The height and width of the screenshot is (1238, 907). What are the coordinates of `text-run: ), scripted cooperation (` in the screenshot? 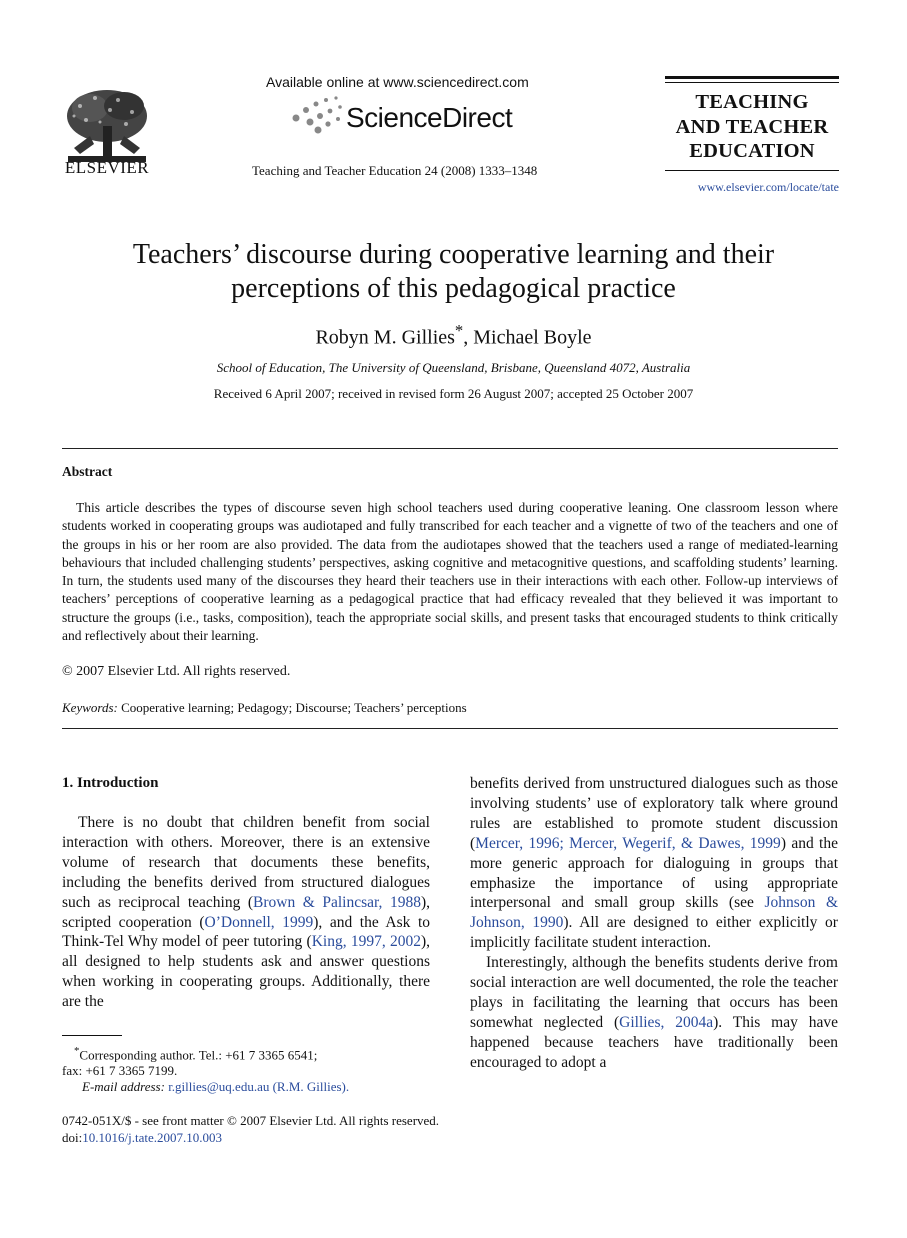 It's located at (246, 912).